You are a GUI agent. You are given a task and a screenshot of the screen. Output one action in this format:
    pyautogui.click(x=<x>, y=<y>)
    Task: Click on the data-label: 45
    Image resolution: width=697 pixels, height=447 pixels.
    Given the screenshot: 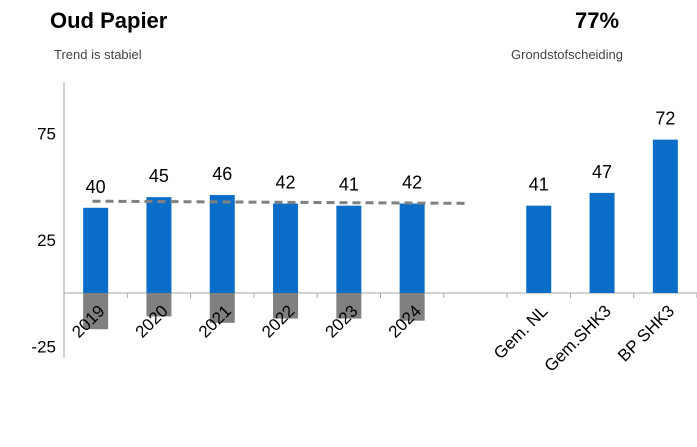 What is the action you would take?
    pyautogui.click(x=159, y=176)
    